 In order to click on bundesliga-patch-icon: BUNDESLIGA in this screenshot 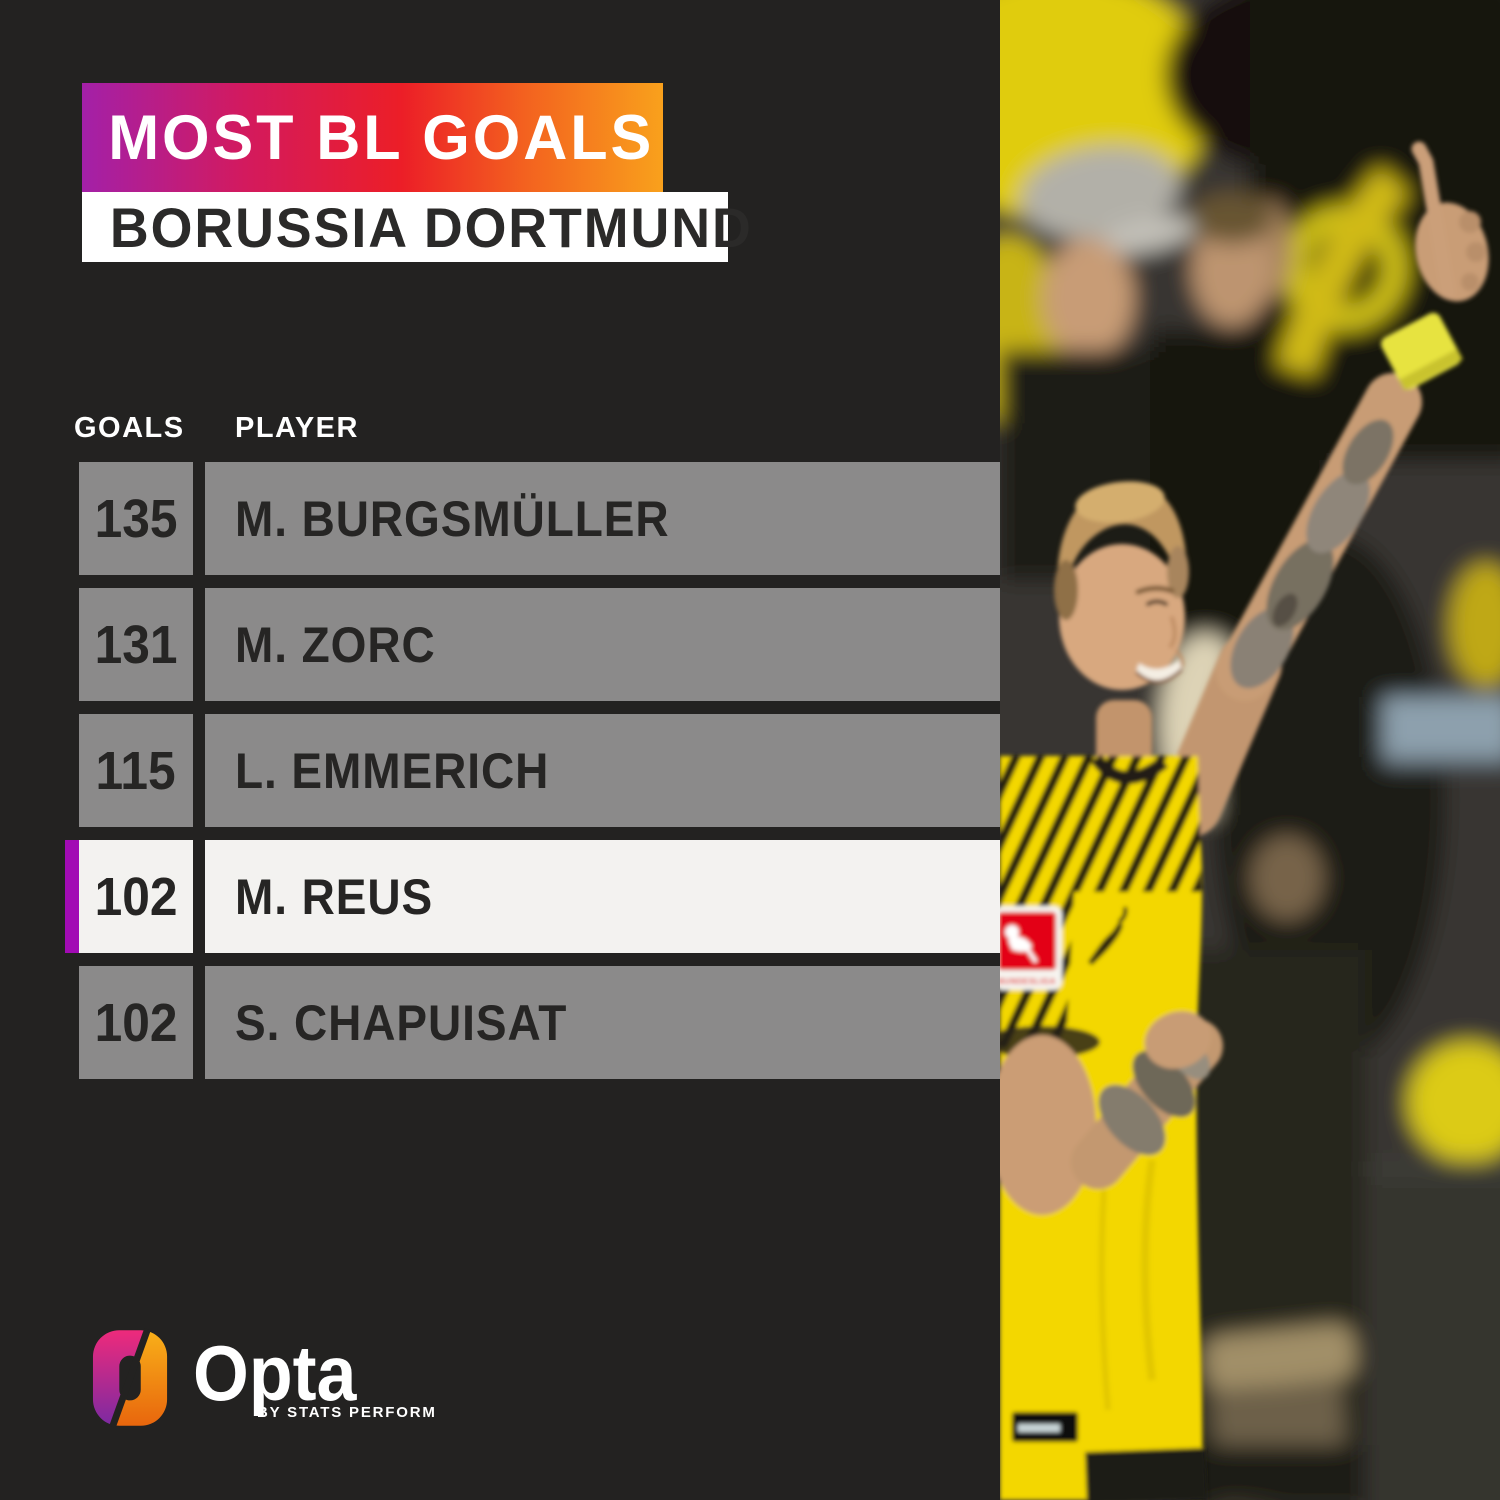, I will do `click(1031, 948)`.